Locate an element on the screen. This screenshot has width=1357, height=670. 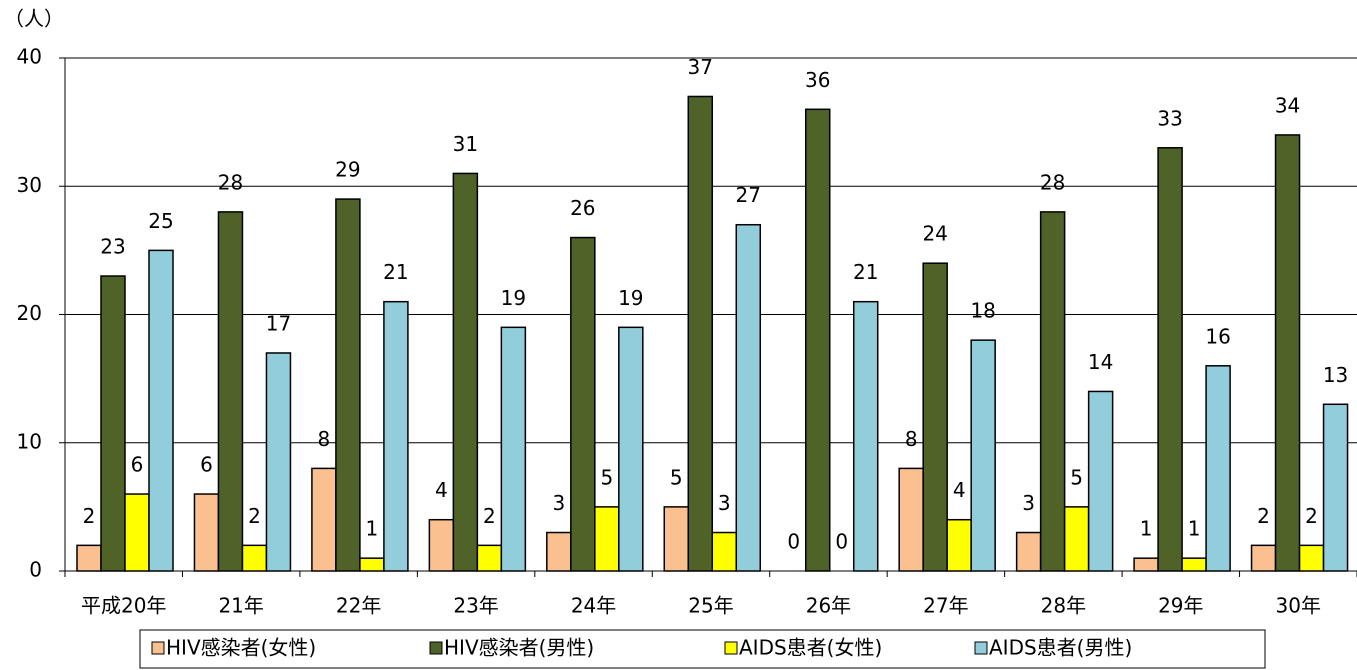
legend-label: HIV感染者(女性) is located at coordinates (241, 648).